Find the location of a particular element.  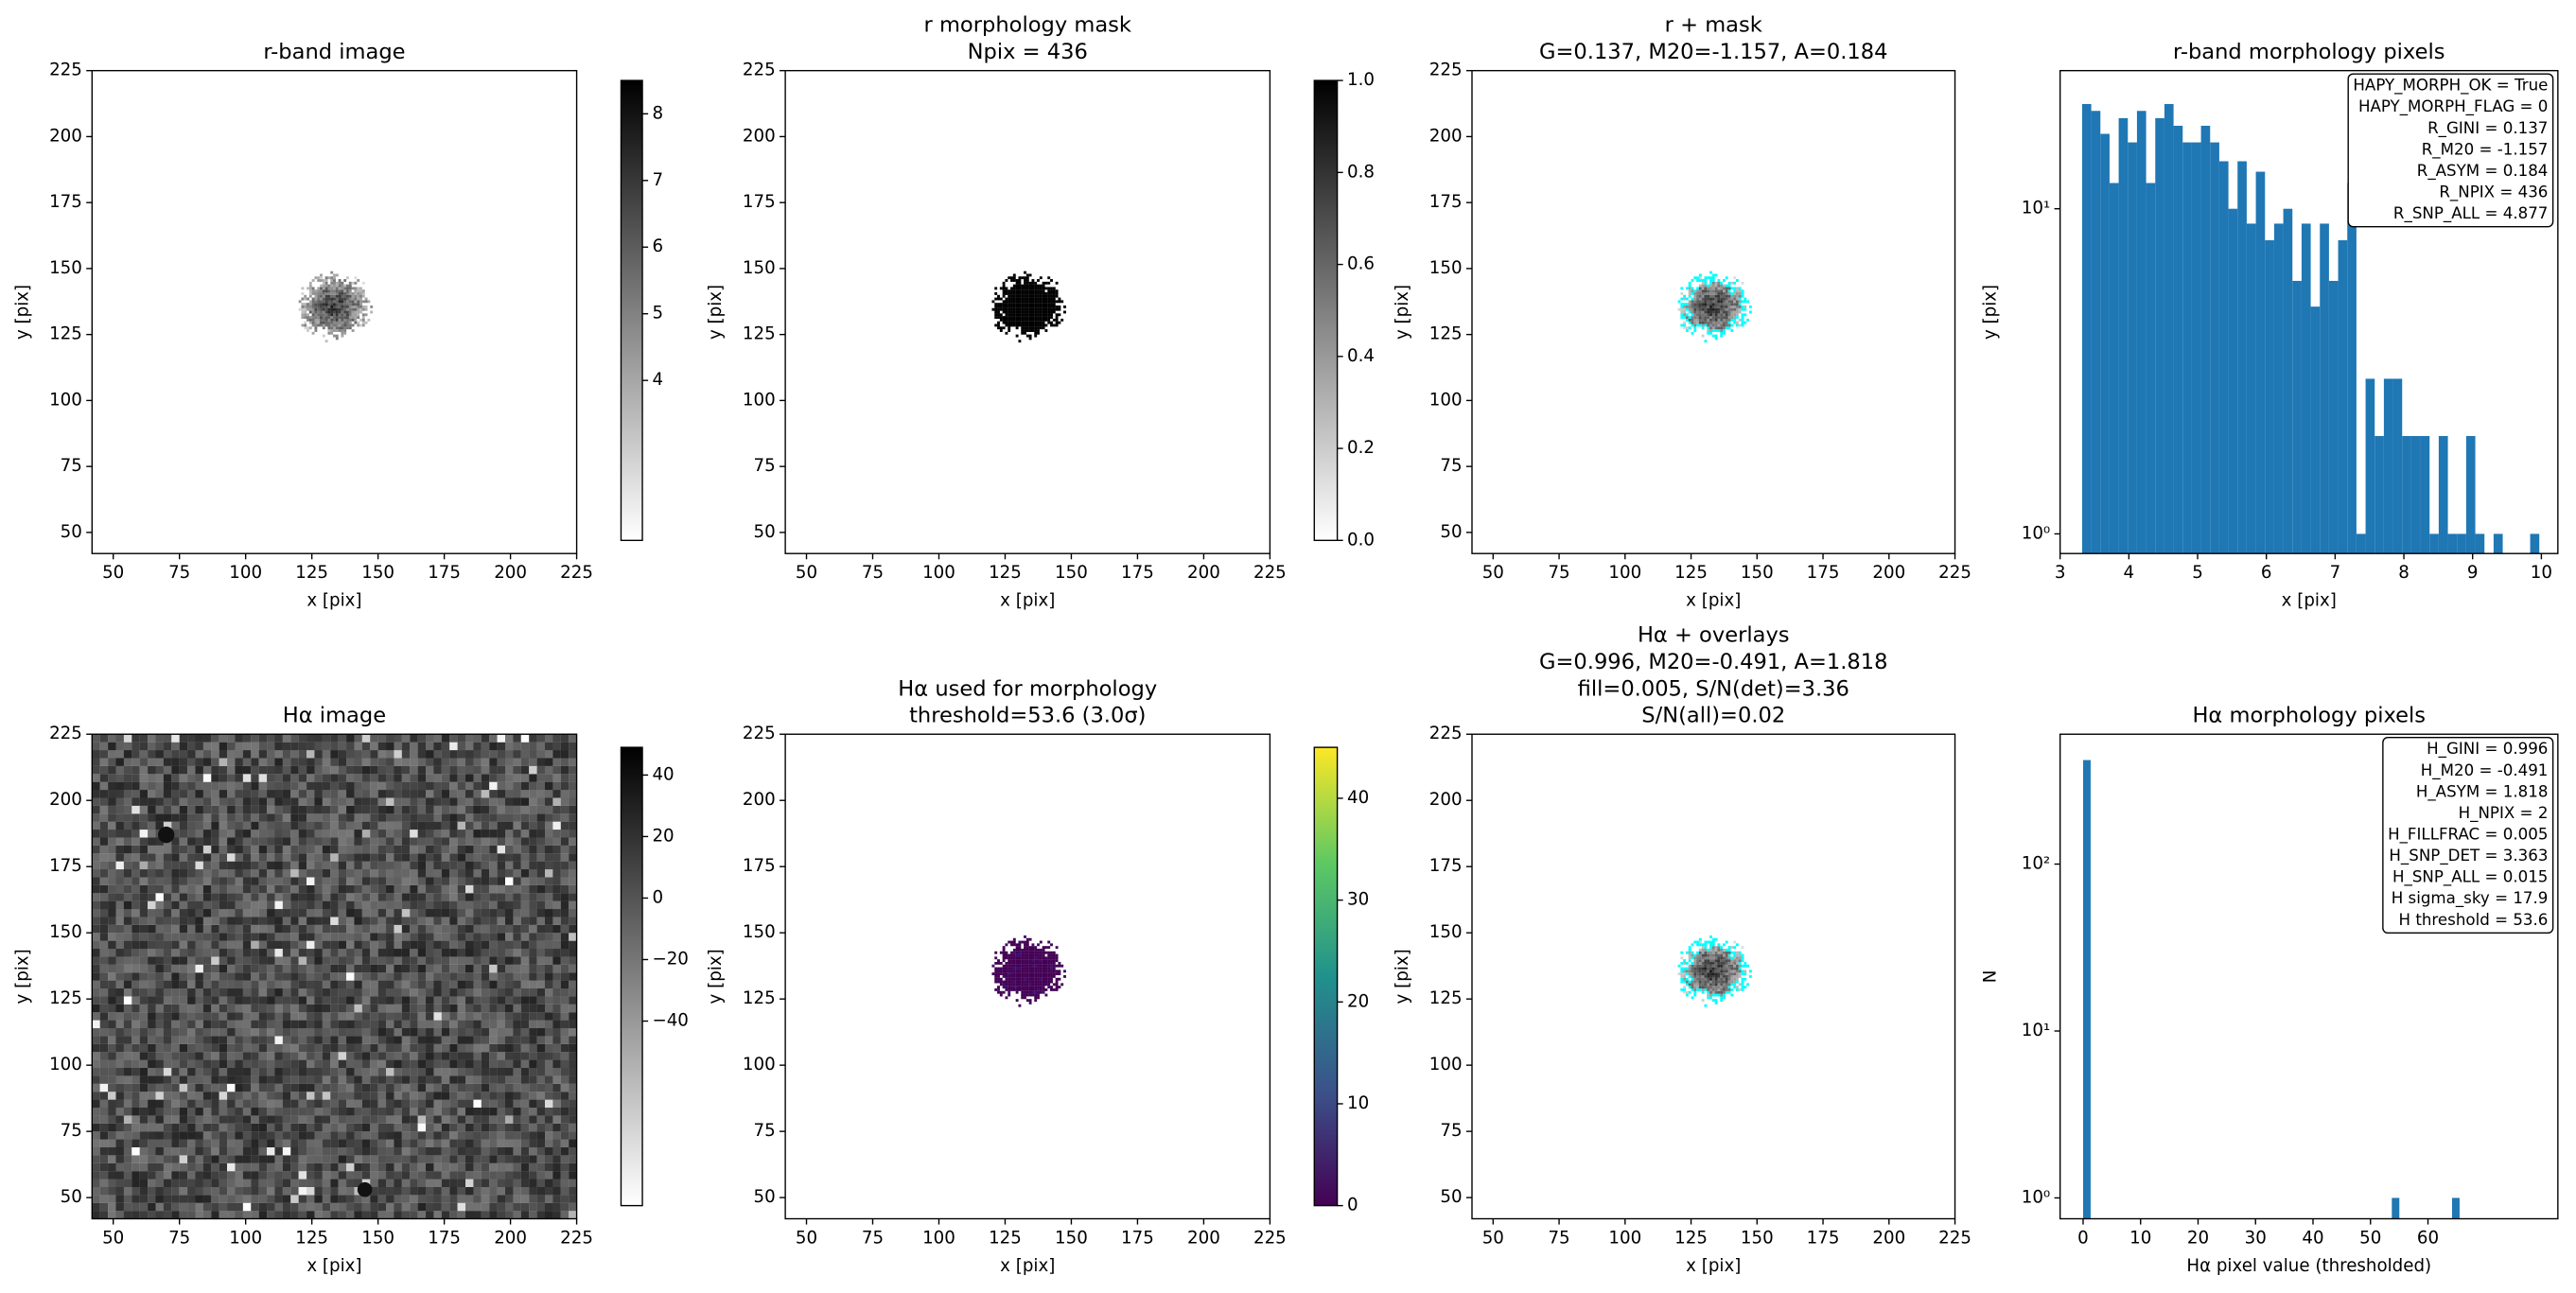

x-axis-label: x [pix] is located at coordinates (2309, 601).